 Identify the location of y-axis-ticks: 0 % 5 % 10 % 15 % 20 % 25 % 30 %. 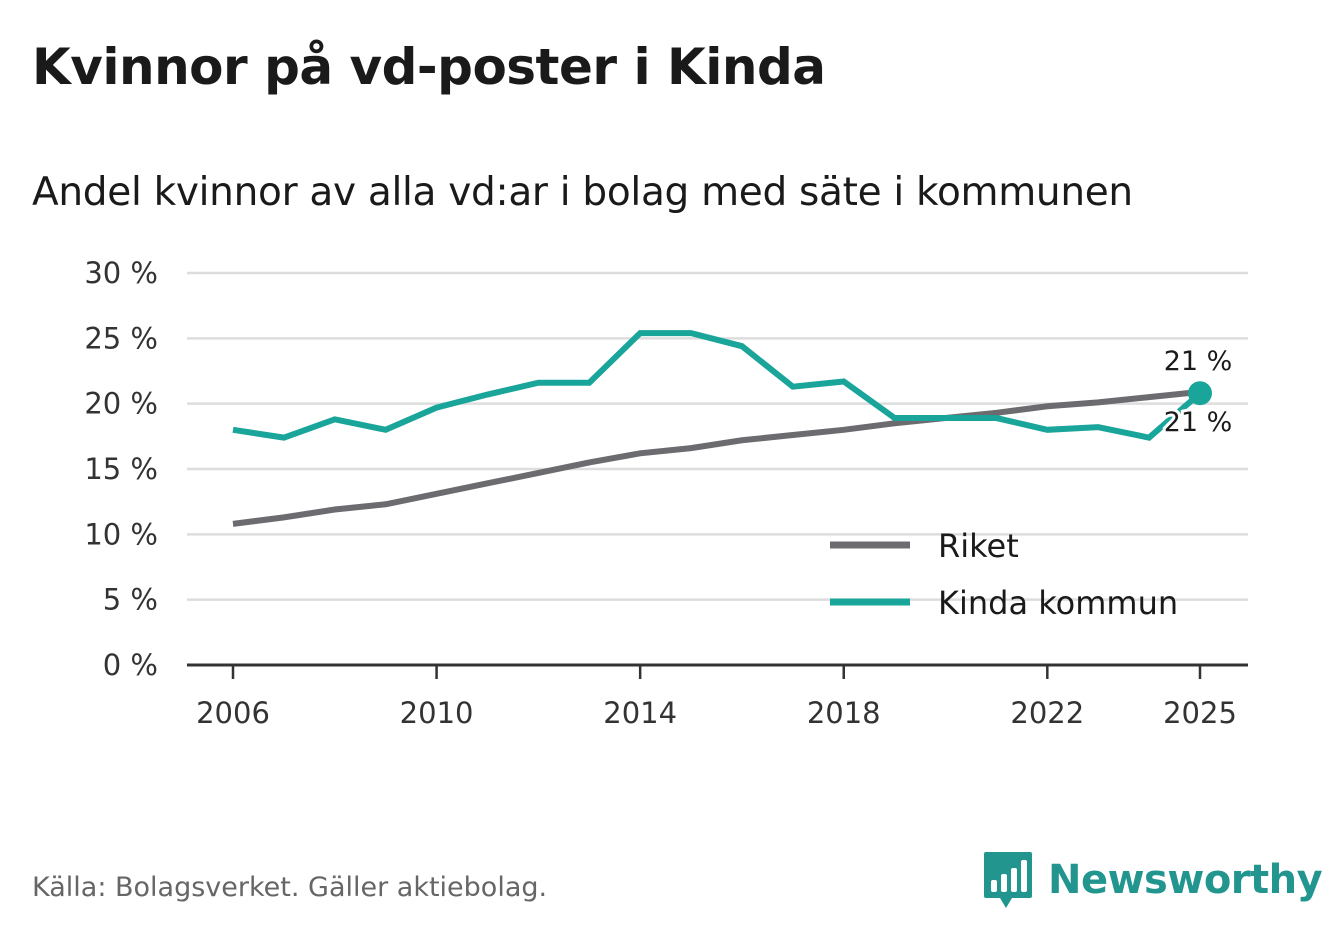
(121, 469).